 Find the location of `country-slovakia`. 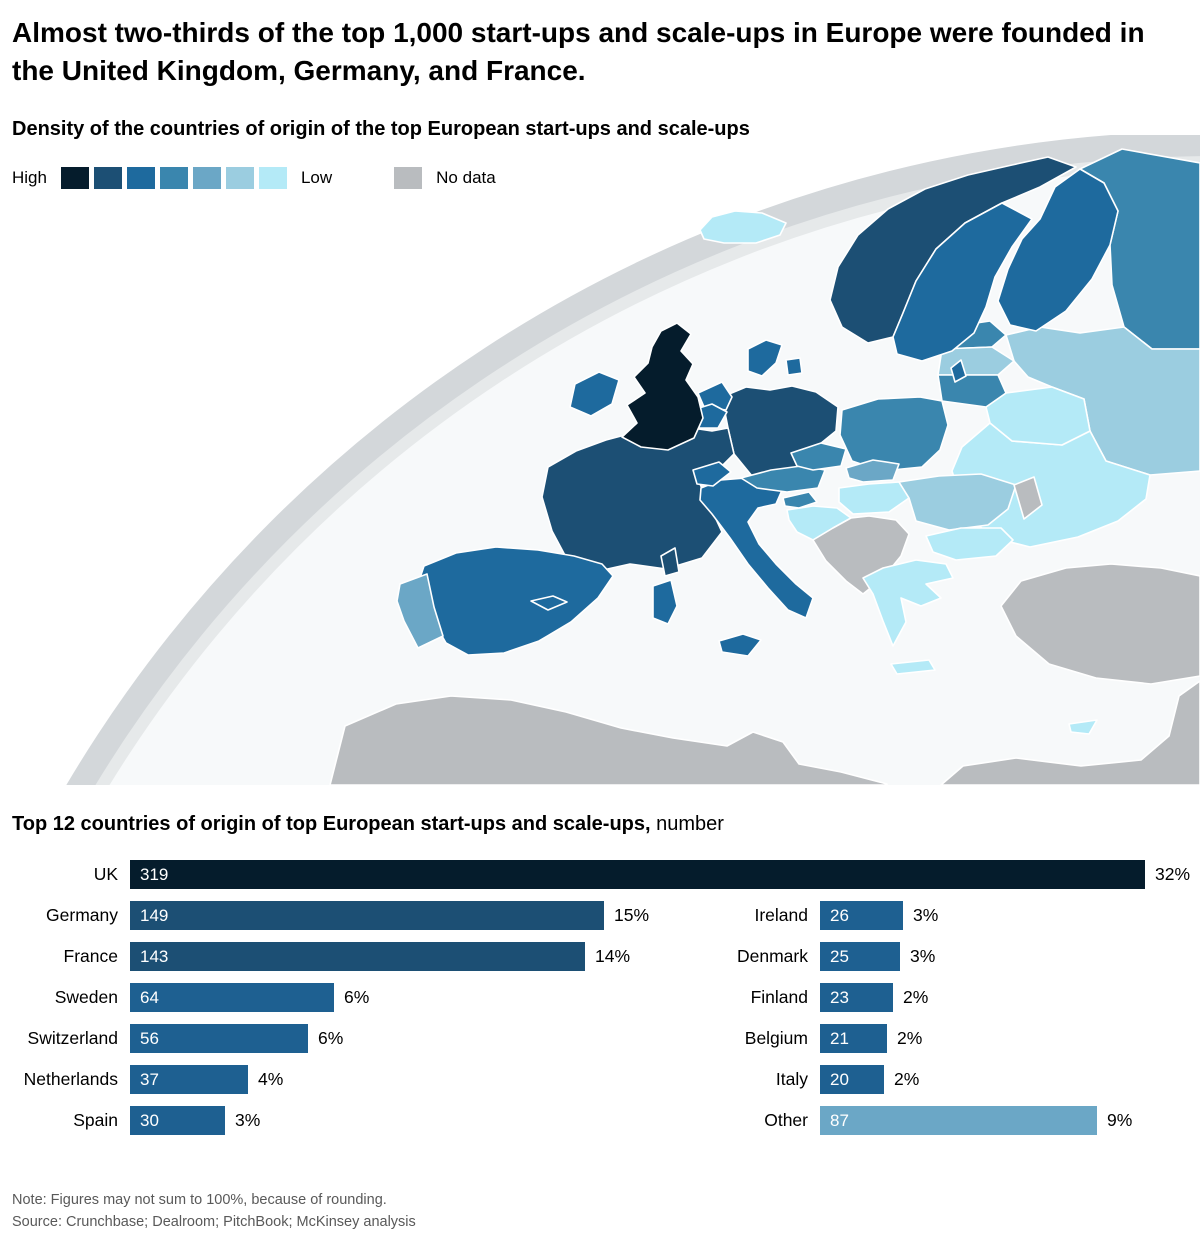

country-slovakia is located at coordinates (872, 471).